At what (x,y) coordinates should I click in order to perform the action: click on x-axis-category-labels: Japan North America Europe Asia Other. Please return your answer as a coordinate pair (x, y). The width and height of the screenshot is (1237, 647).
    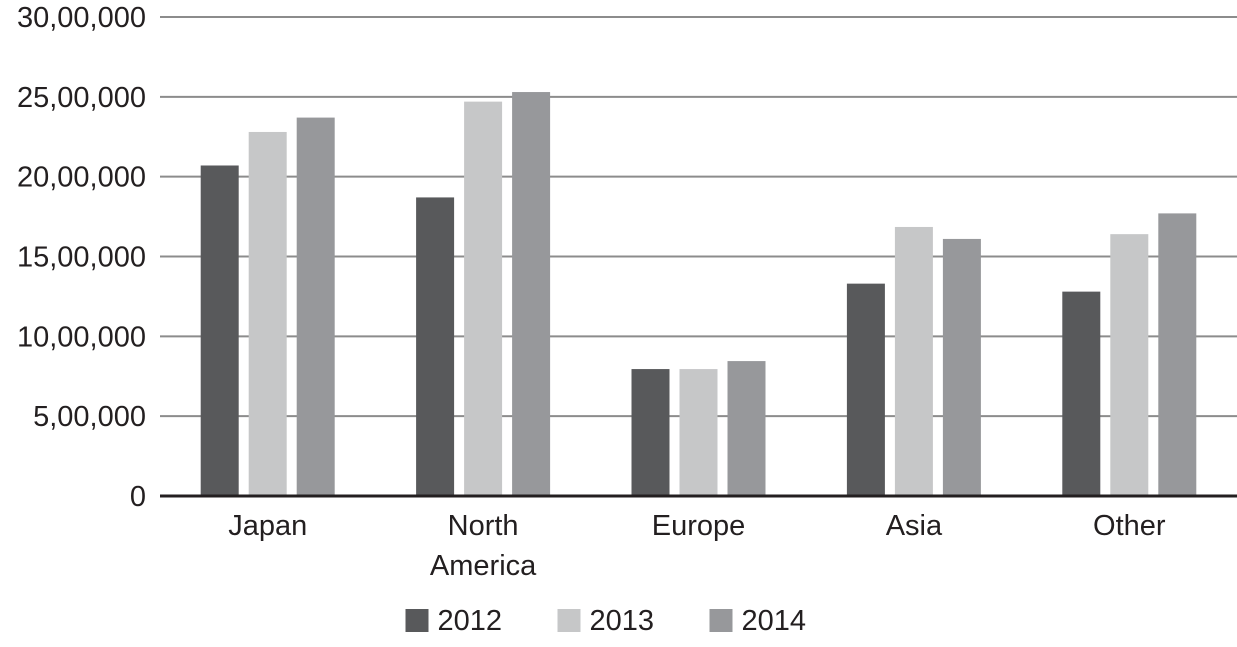
    Looking at the image, I should click on (697, 546).